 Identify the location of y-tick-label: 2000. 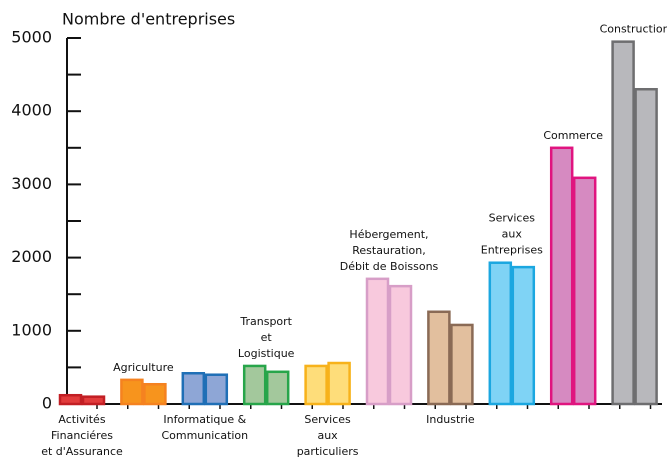
(31, 256).